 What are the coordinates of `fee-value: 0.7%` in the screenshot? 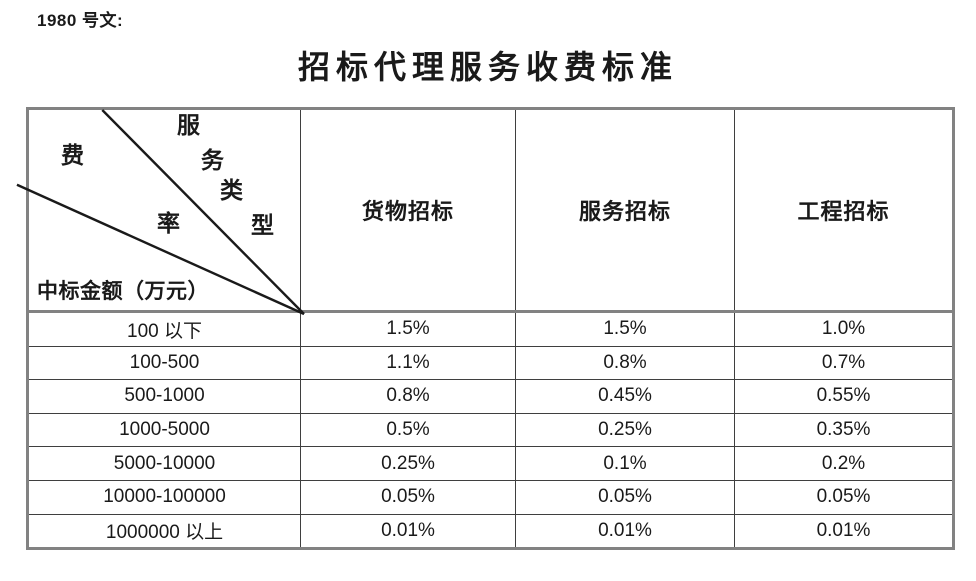 It's located at (844, 363).